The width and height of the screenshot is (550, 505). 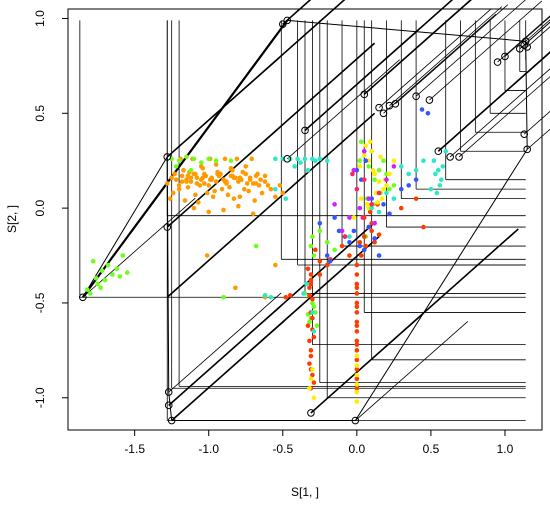 What do you see at coordinates (357, 449) in the screenshot?
I see `x-tick-label-3: 0.0` at bounding box center [357, 449].